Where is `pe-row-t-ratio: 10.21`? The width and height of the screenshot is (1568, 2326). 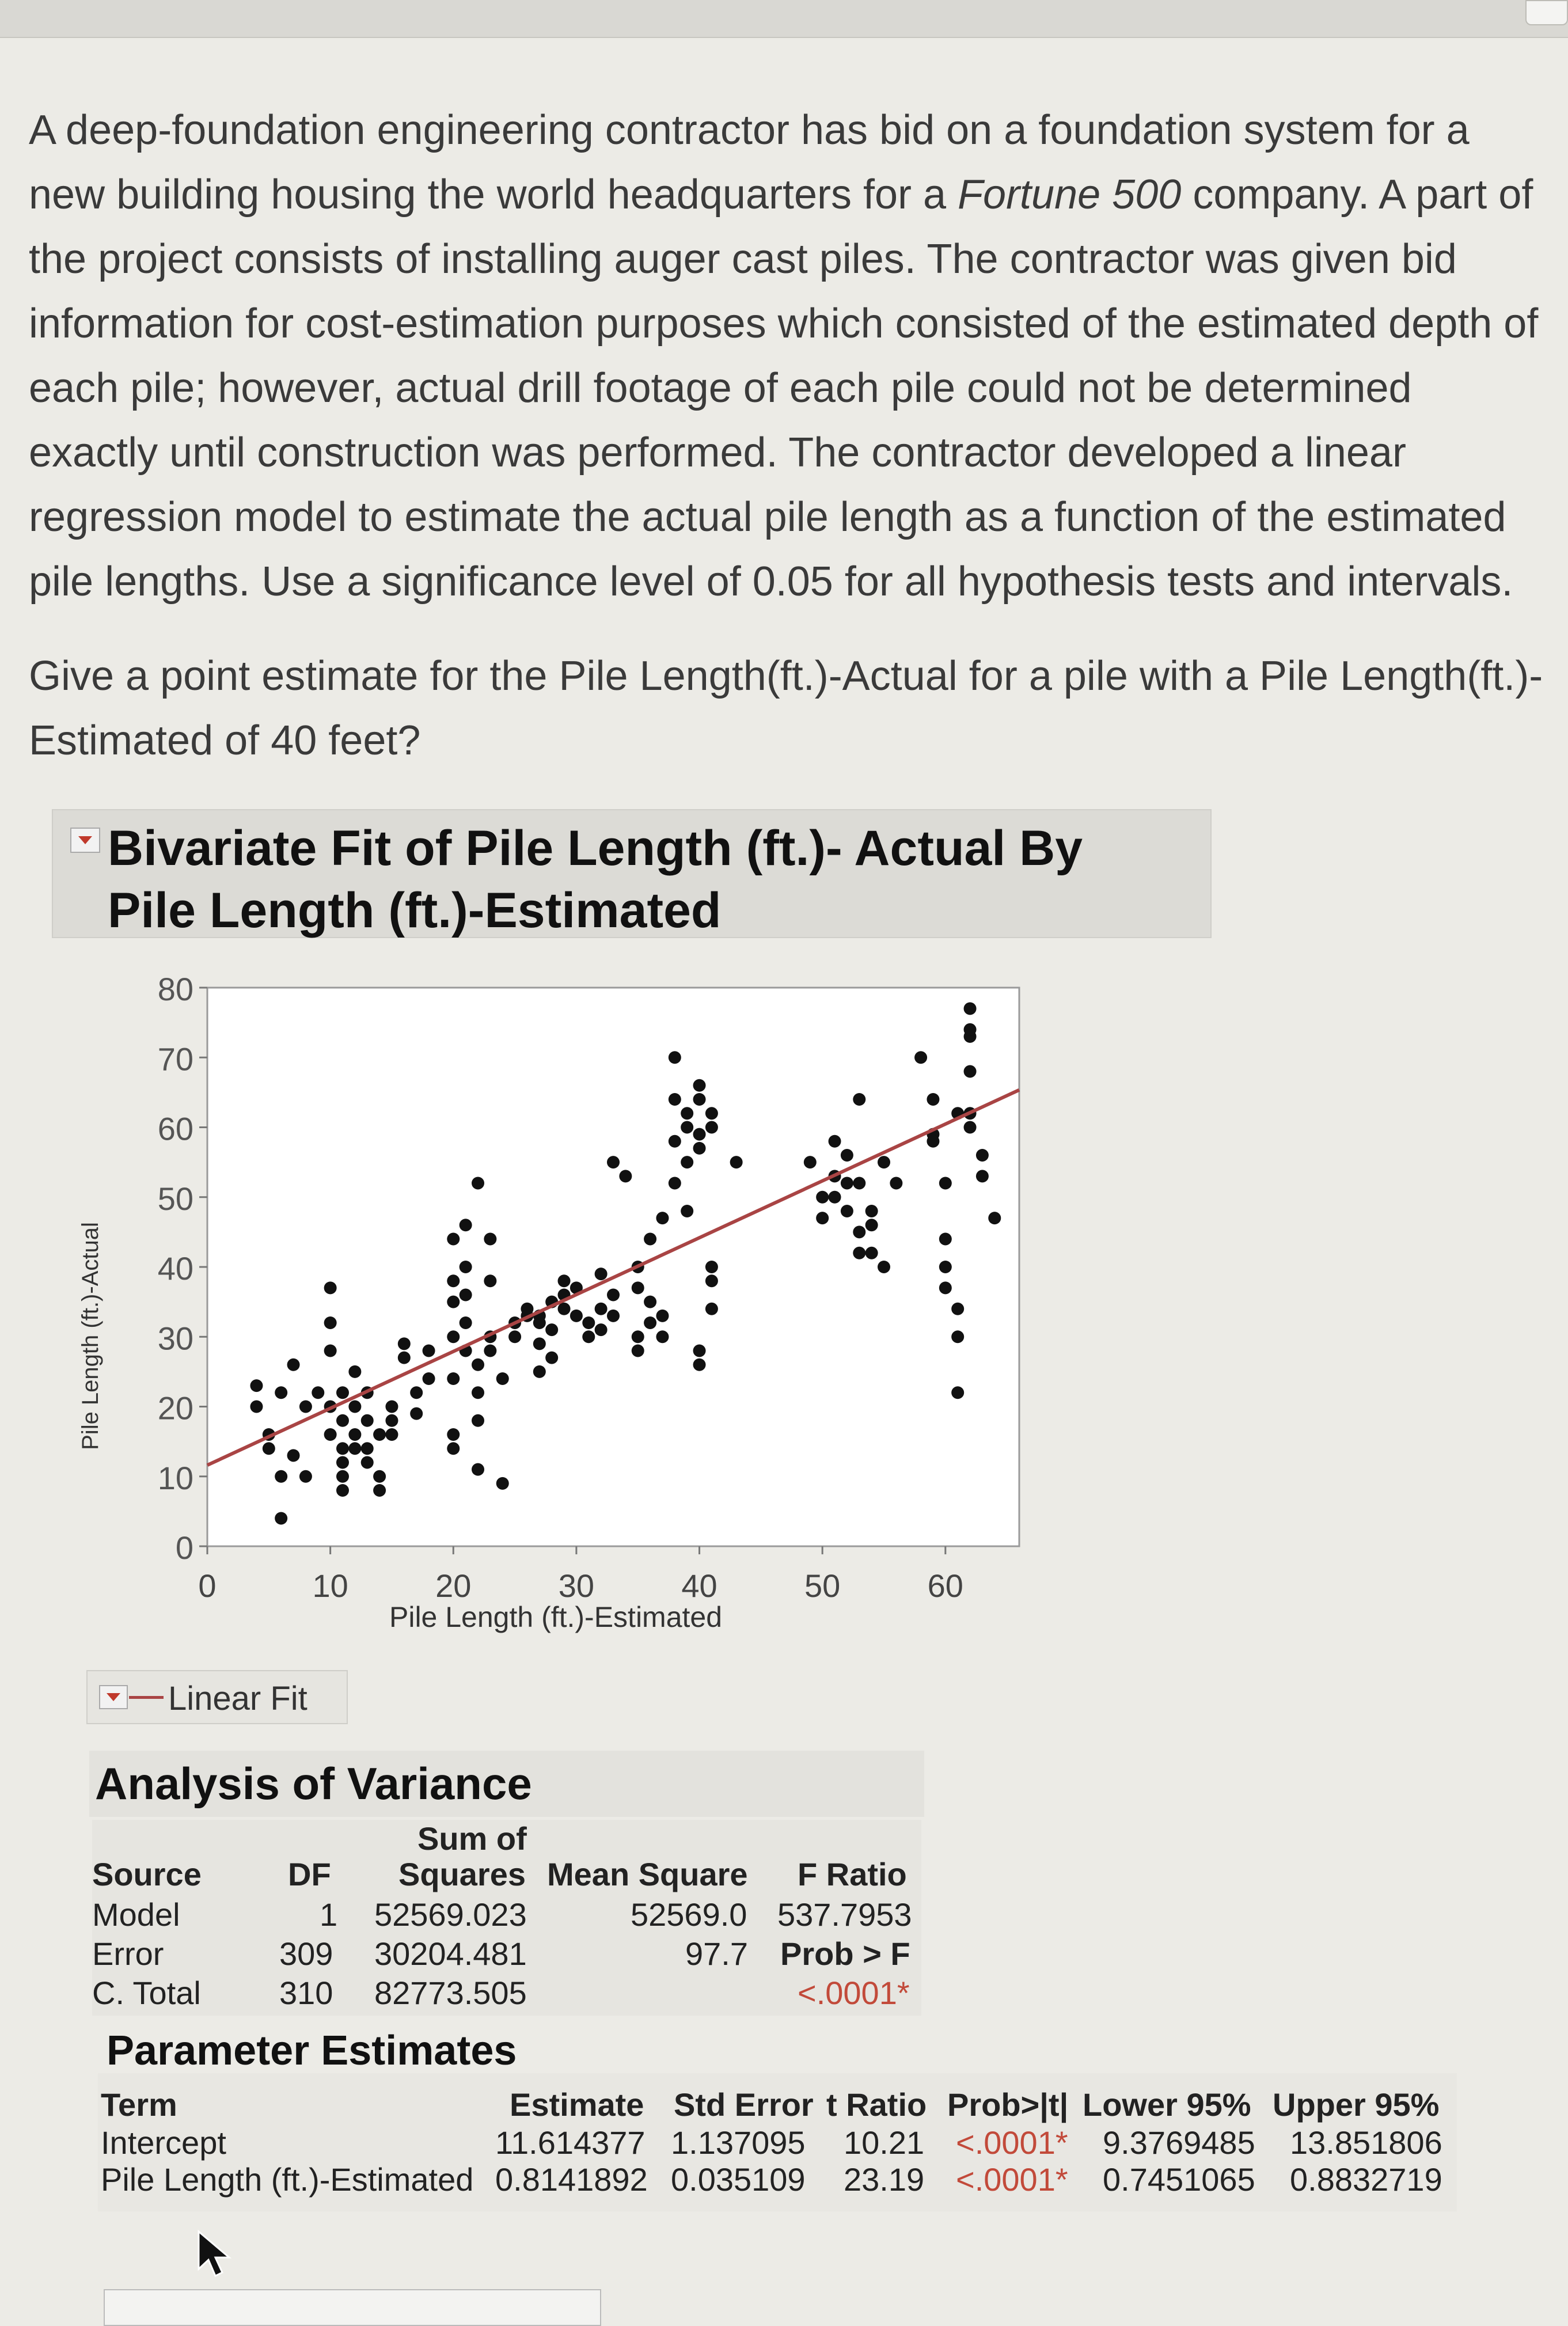 pe-row-t-ratio: 10.21 is located at coordinates (885, 2142).